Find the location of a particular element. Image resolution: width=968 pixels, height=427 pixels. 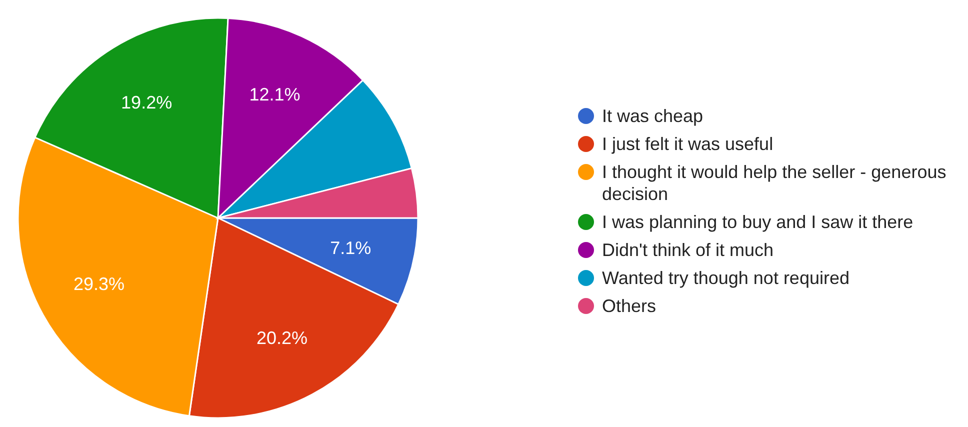

legend-label: I was planning to buy and I saw it there is located at coordinates (758, 221).